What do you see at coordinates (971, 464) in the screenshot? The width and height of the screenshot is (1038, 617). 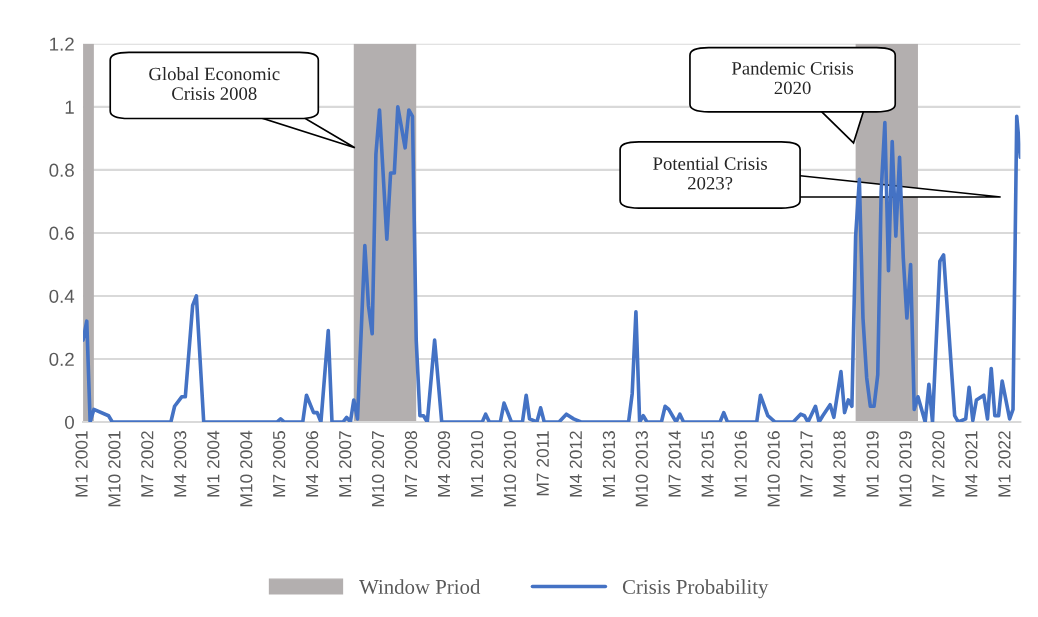 I see `x-tick-label: M4 2021` at bounding box center [971, 464].